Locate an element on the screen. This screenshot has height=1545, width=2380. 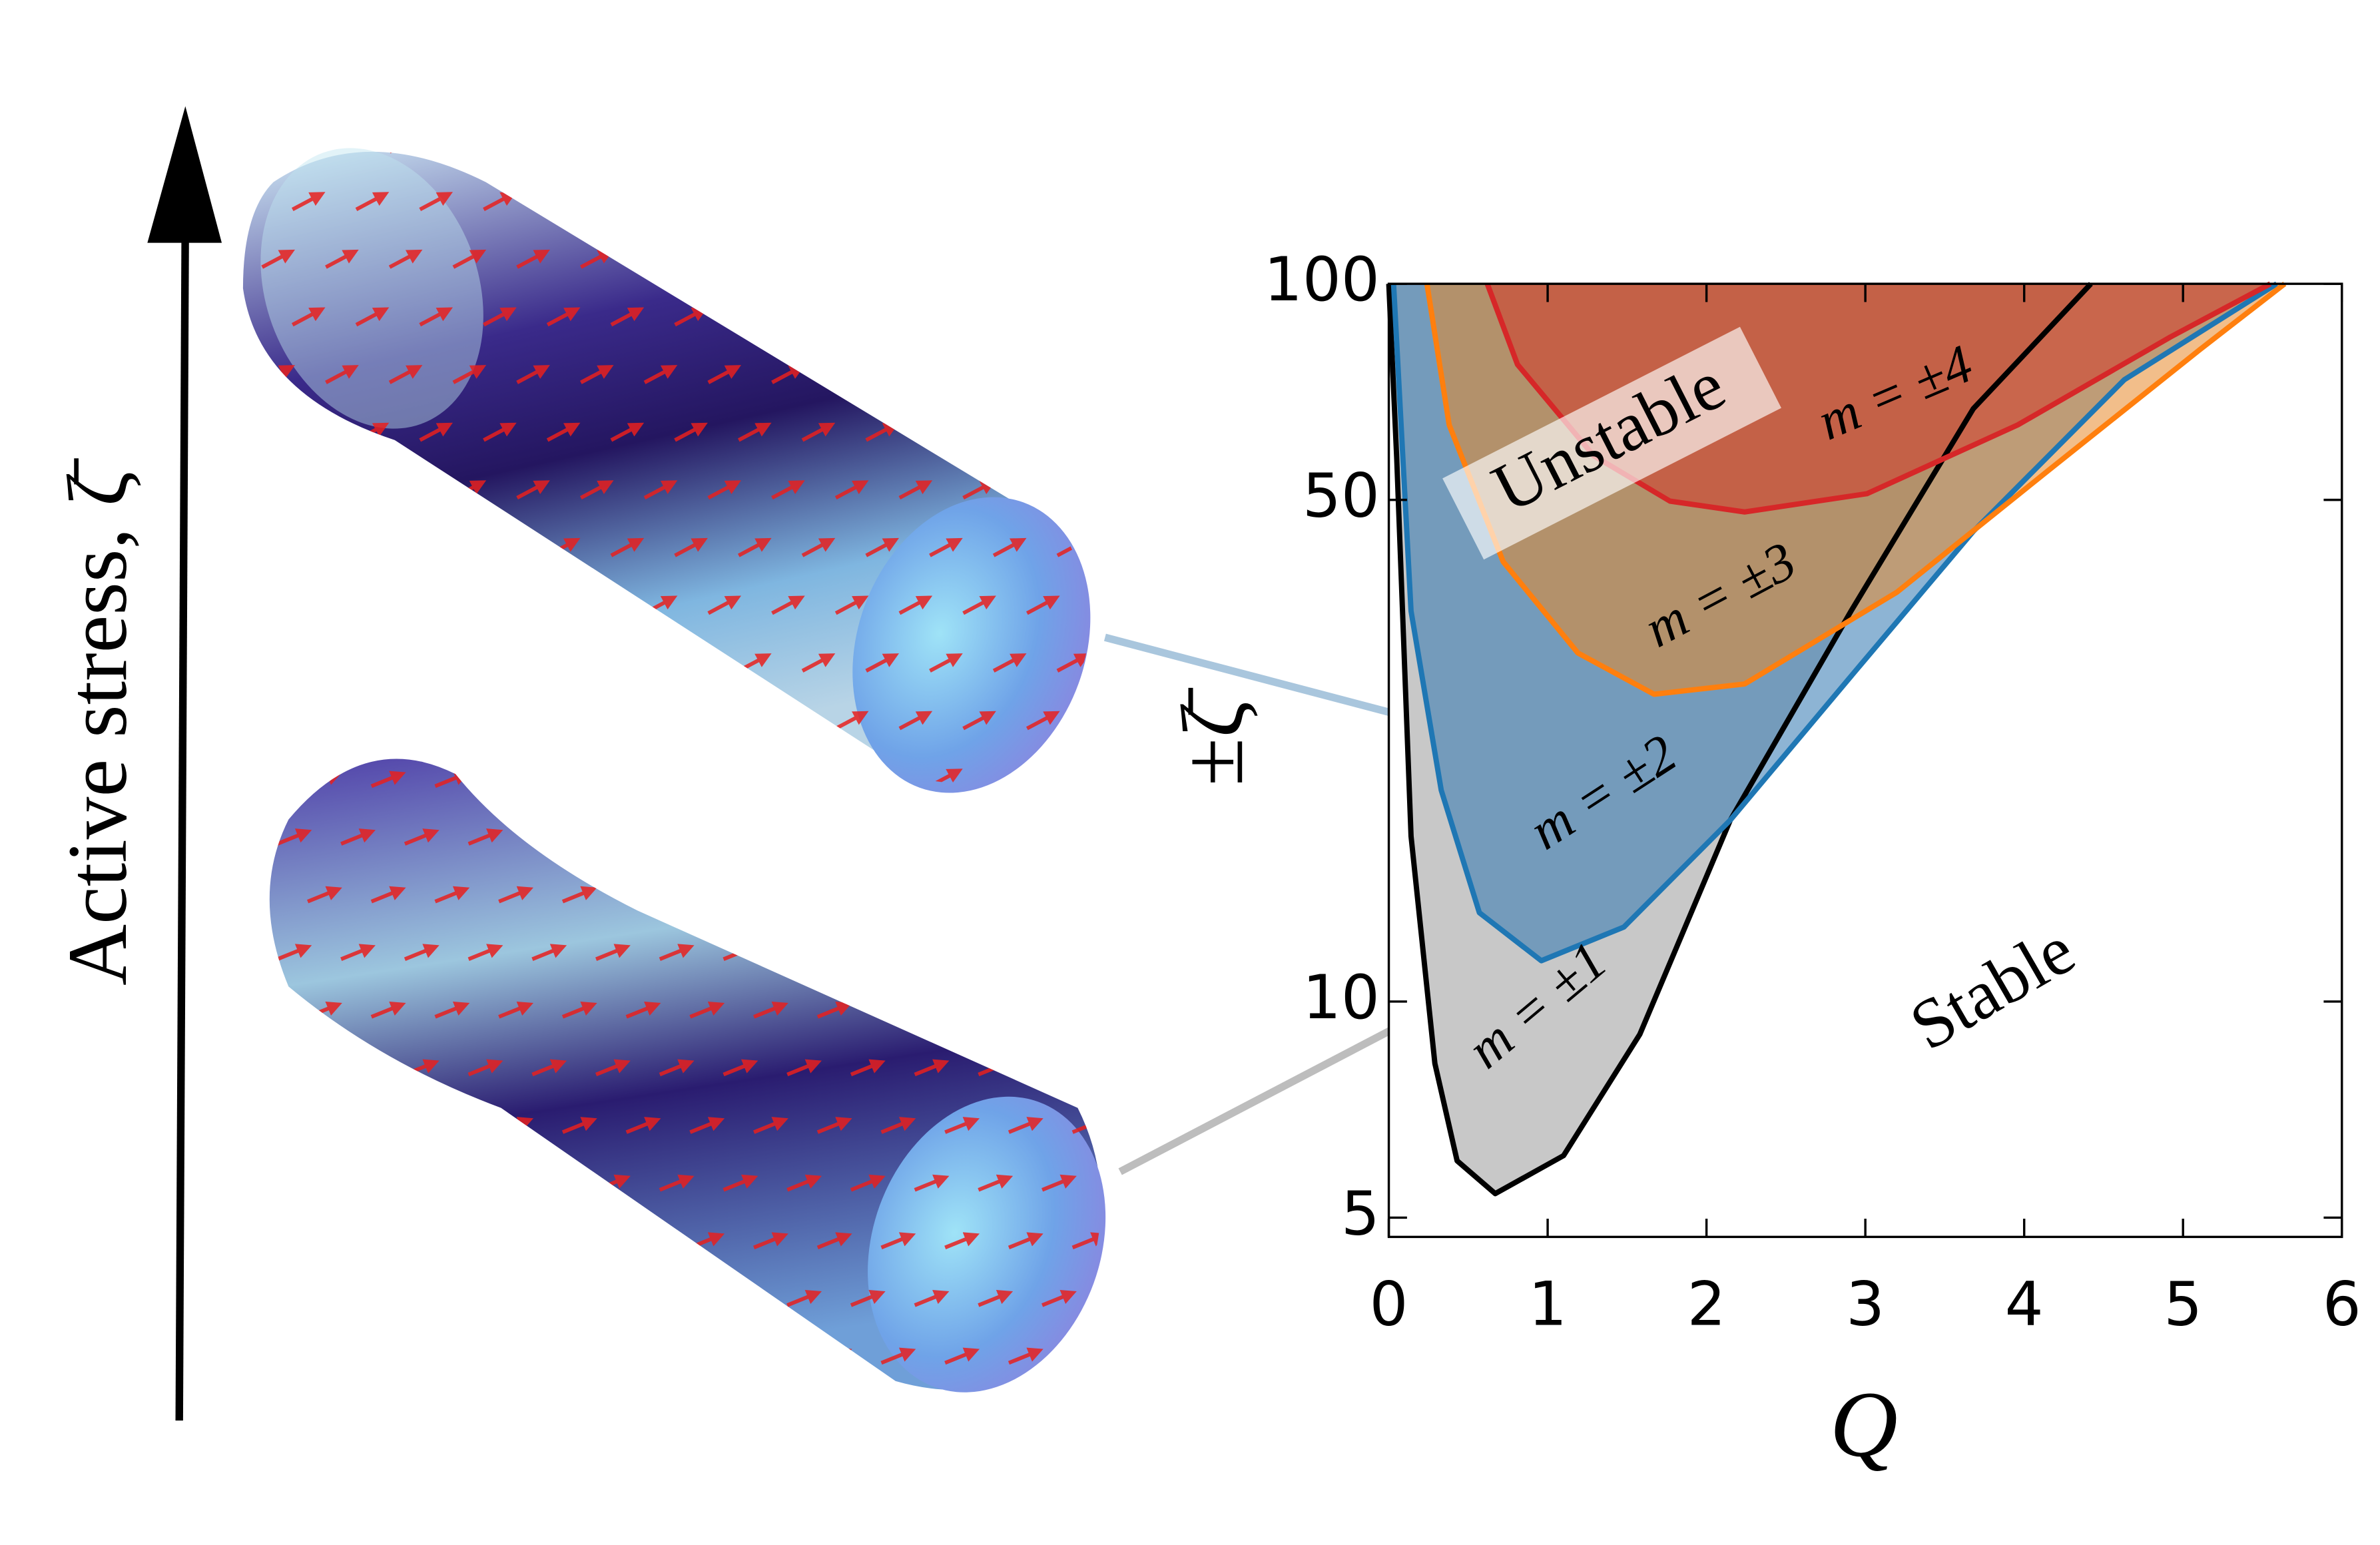
connector is located at coordinates (1263, 679).